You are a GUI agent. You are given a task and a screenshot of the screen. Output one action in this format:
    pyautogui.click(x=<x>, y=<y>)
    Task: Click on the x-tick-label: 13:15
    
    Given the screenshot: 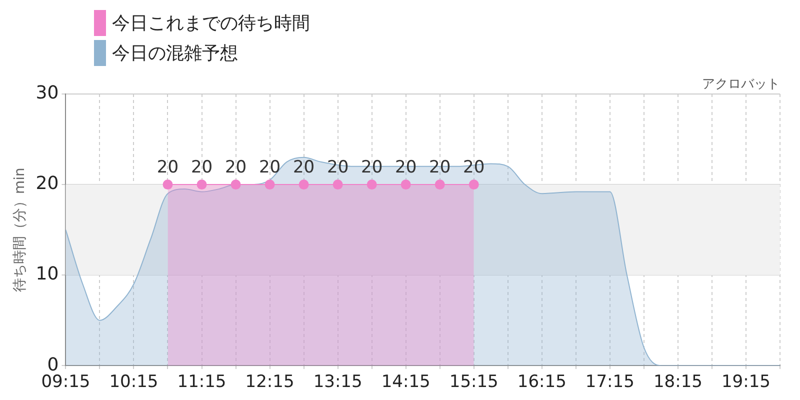 What is the action you would take?
    pyautogui.click(x=337, y=382)
    